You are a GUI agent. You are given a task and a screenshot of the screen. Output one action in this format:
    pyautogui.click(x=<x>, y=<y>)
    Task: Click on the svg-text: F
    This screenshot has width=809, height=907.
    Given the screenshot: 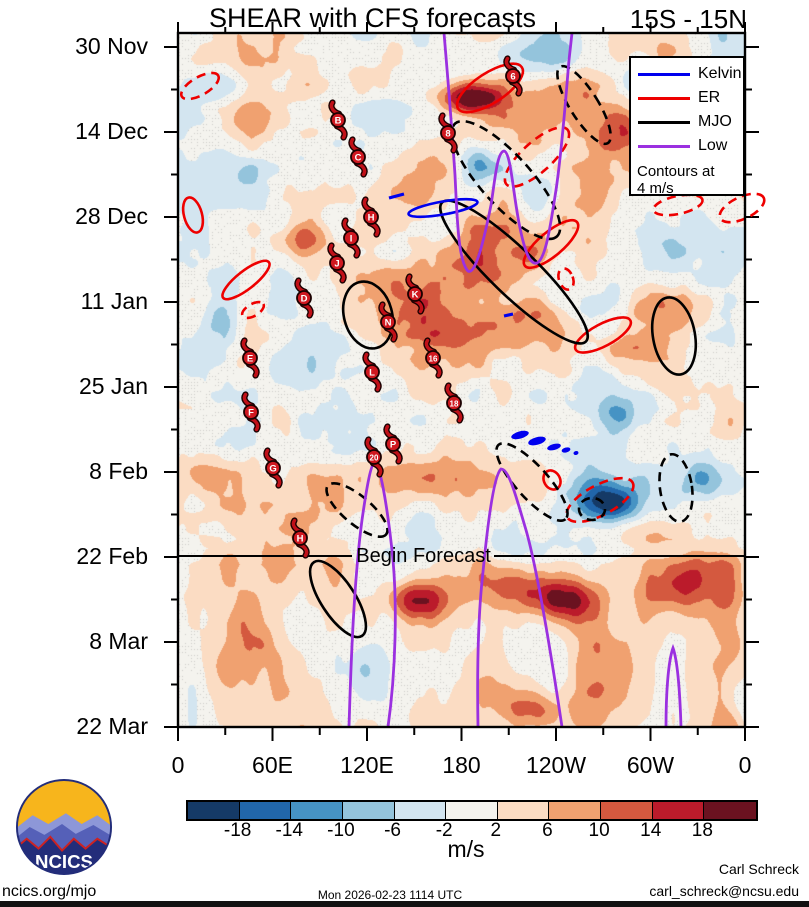 What is the action you would take?
    pyautogui.click(x=251, y=412)
    